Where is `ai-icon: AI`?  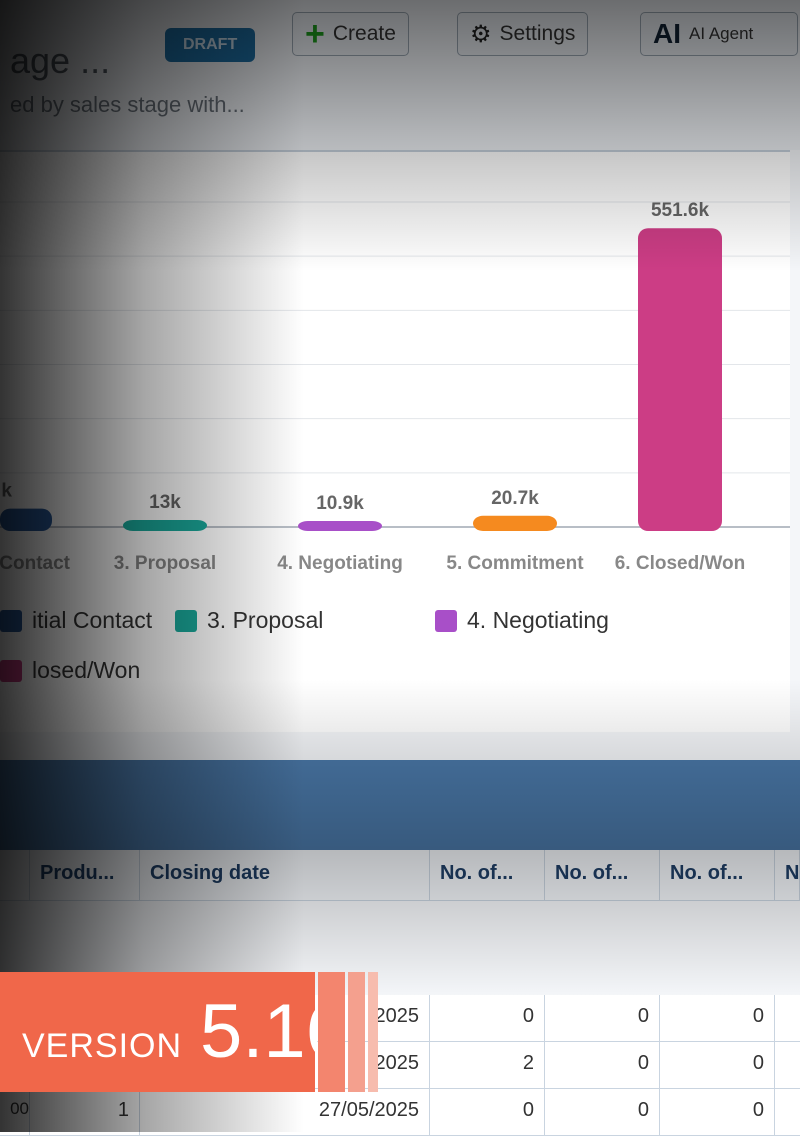
ai-icon: AI is located at coordinates (667, 33).